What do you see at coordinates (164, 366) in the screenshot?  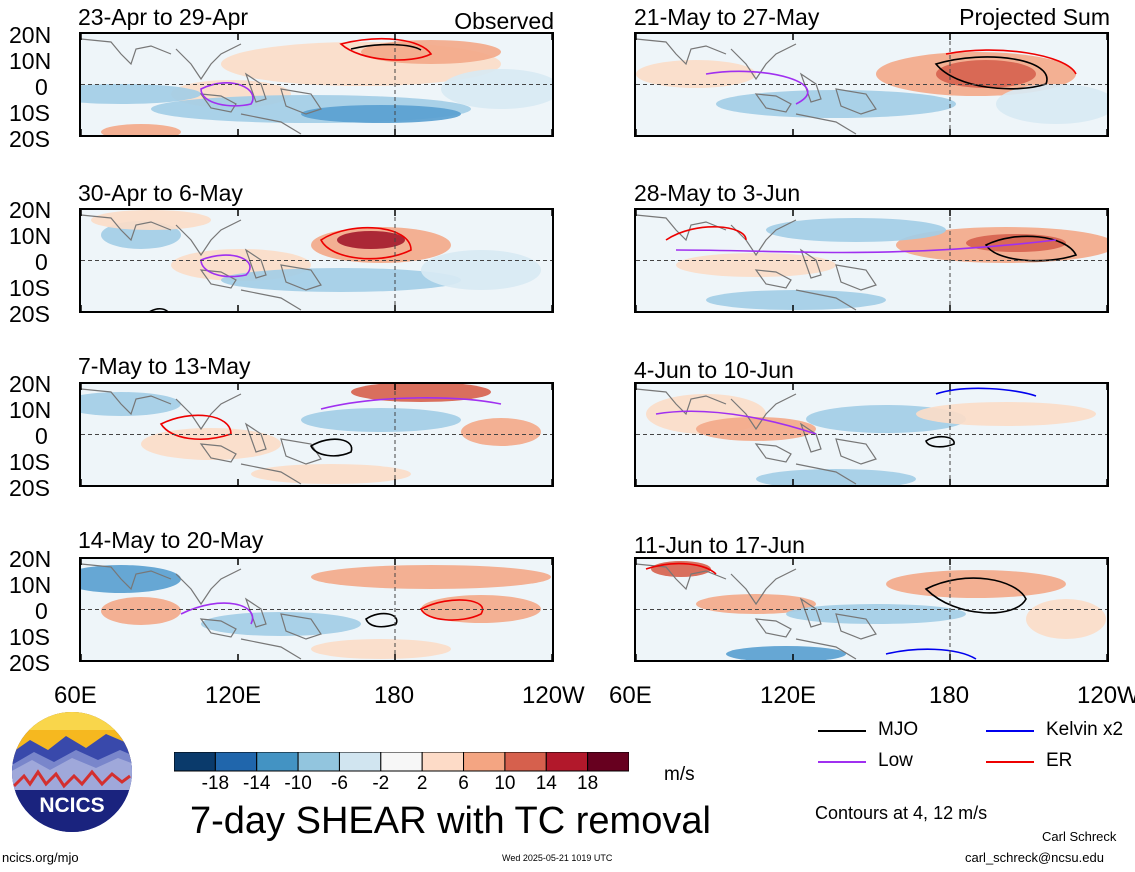 I see `panel-title-l2: 7-May to 13-May` at bounding box center [164, 366].